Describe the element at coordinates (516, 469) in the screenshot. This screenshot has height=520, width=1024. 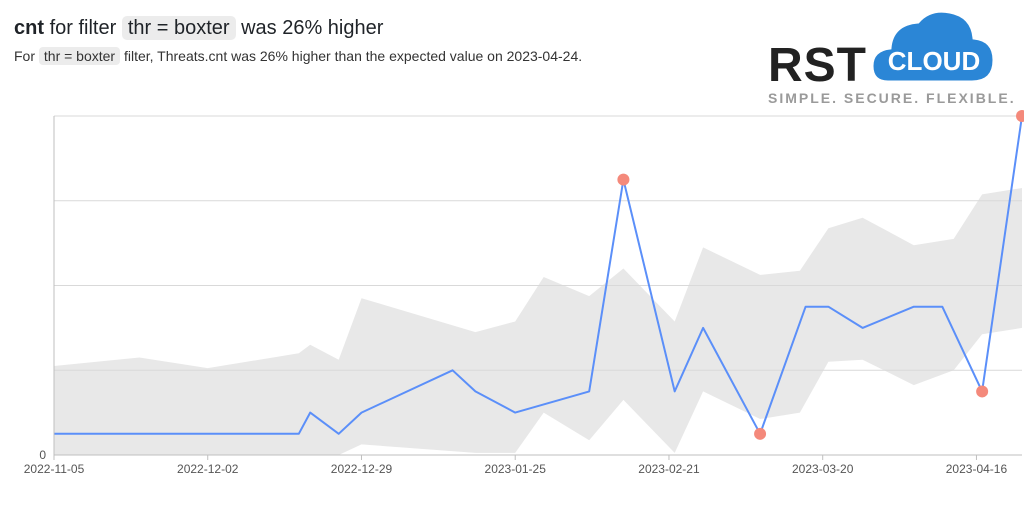
I see `x-tick-label: 2023-01-25` at that location.